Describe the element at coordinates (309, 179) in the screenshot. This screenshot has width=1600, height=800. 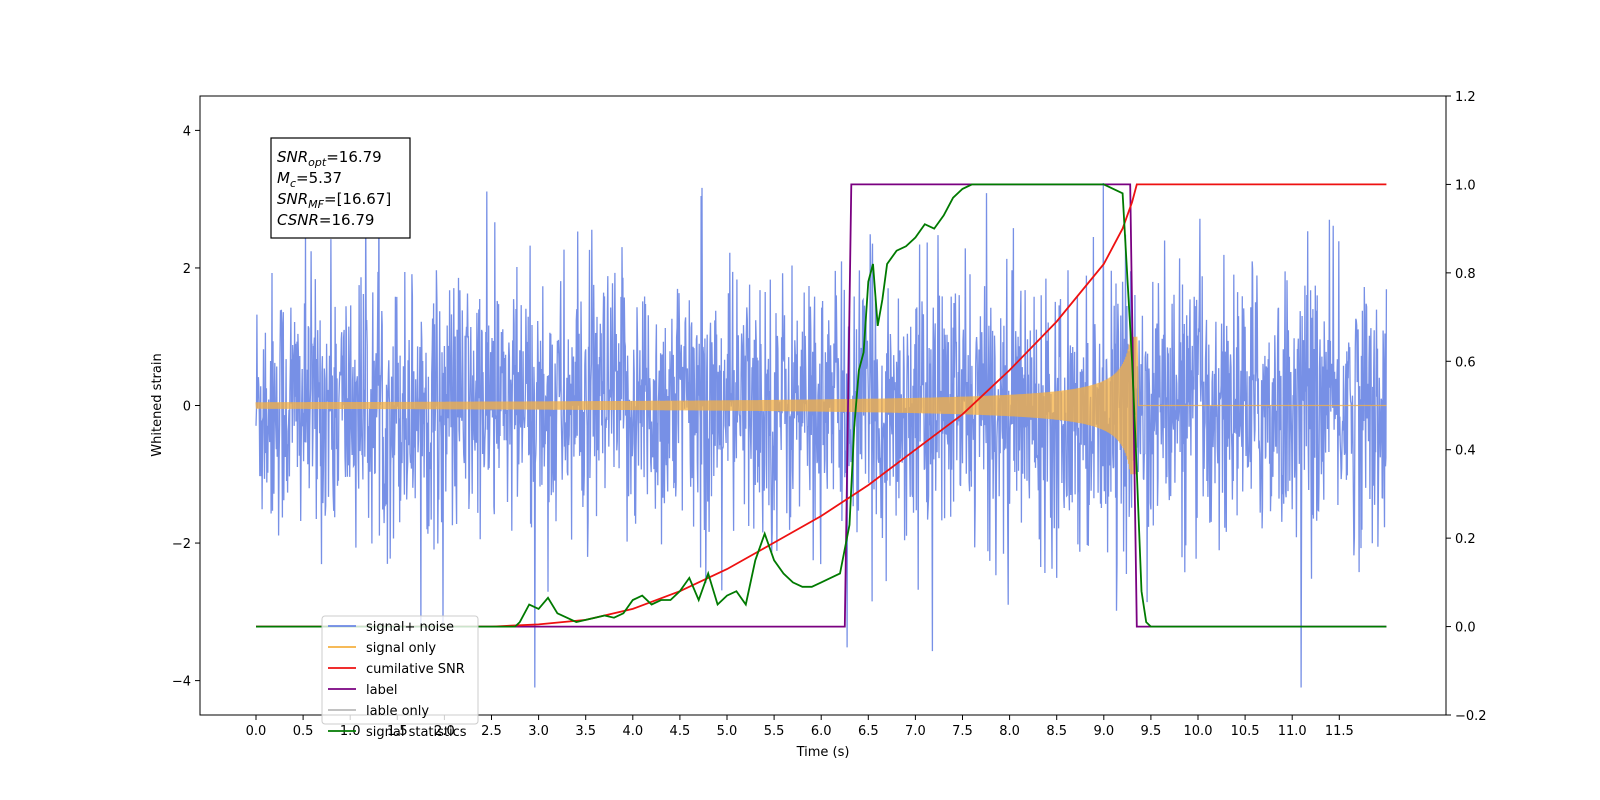
I see `annotation-line: Mc=5.37` at that location.